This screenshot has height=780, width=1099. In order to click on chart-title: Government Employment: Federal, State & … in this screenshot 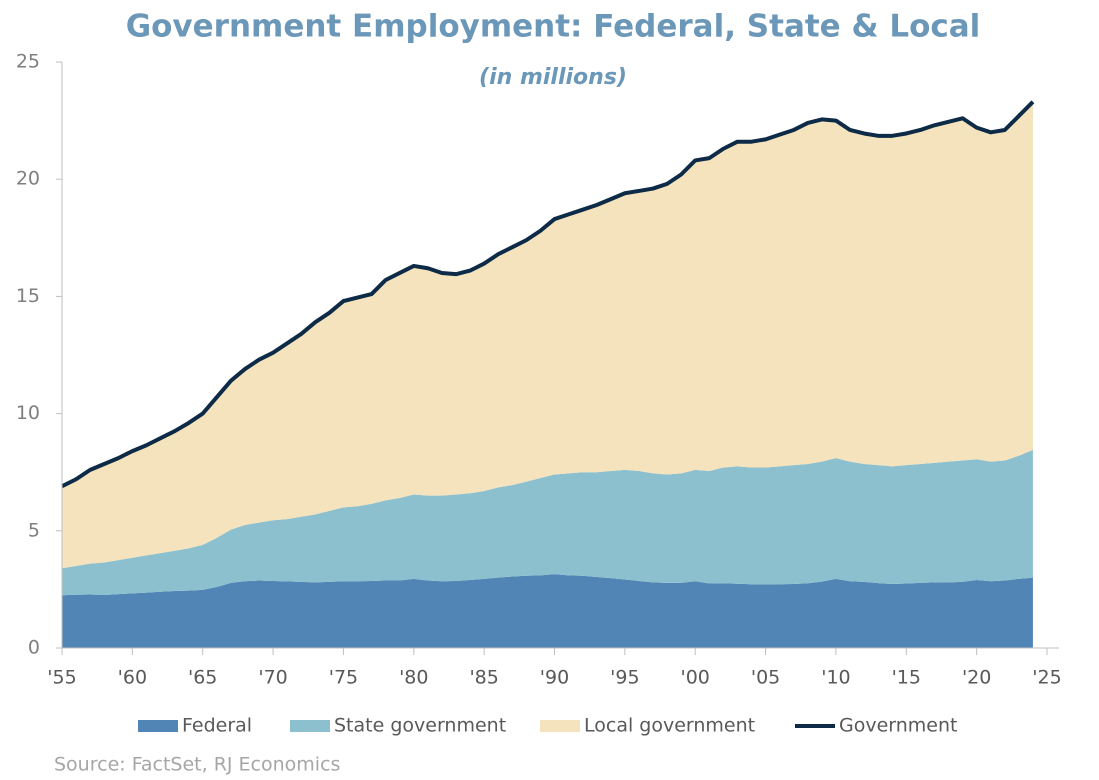, I will do `click(553, 27)`.